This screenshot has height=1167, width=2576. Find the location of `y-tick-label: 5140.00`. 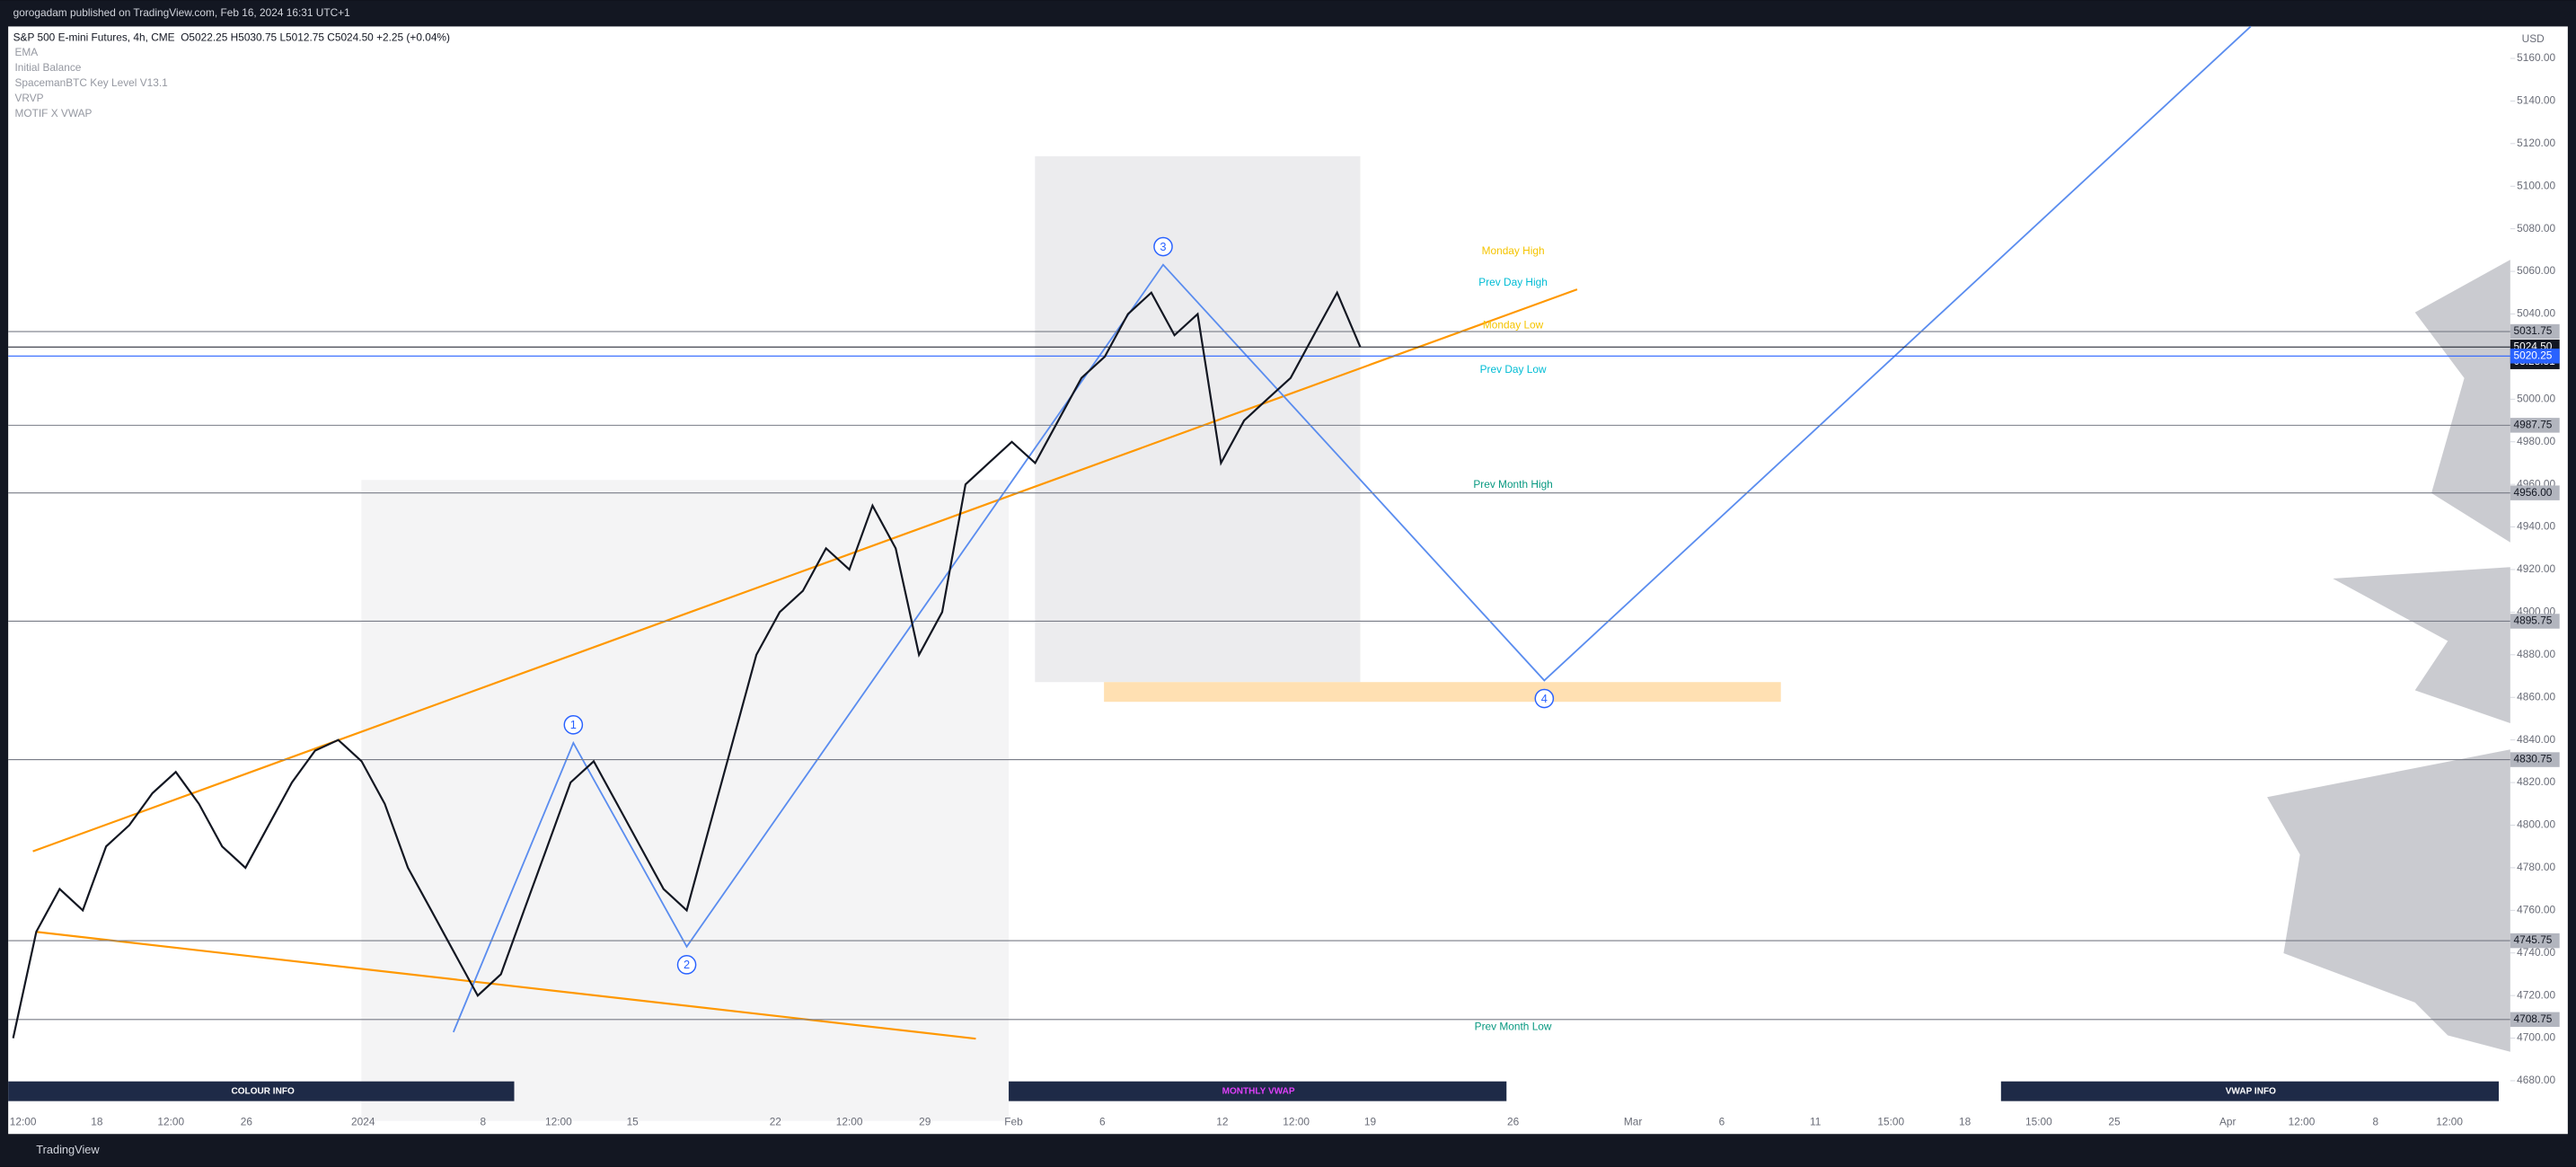

y-tick-label: 5140.00 is located at coordinates (2536, 100).